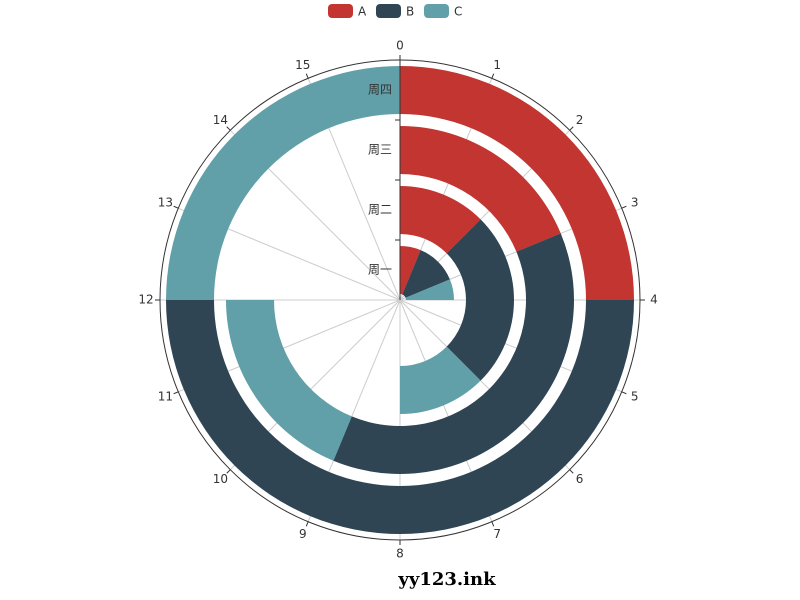 The height and width of the screenshot is (600, 800). I want to click on legend-label: A, so click(362, 12).